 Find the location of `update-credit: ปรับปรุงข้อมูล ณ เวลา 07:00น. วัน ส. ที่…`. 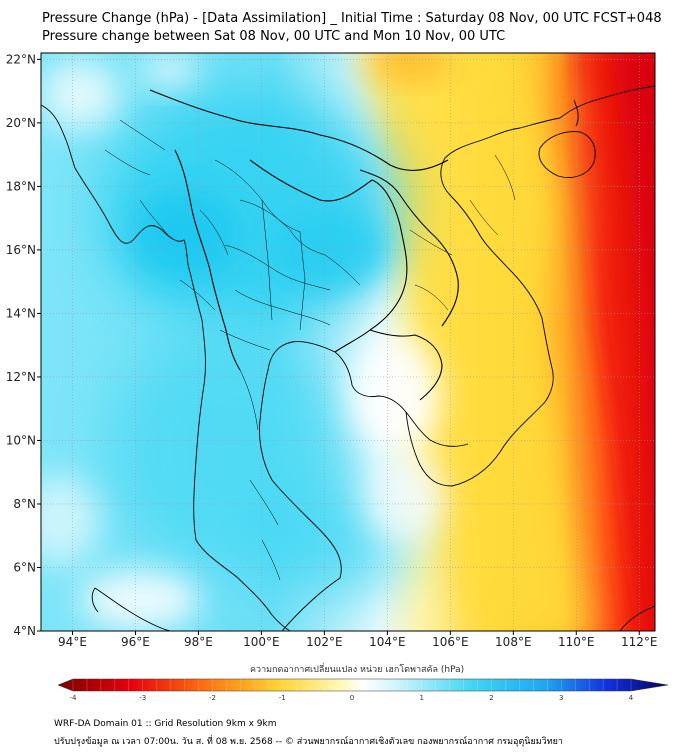

update-credit: ปรับปรุงข้อมูล ณ เวลา 07:00น. วัน ส. ที่… is located at coordinates (308, 742).